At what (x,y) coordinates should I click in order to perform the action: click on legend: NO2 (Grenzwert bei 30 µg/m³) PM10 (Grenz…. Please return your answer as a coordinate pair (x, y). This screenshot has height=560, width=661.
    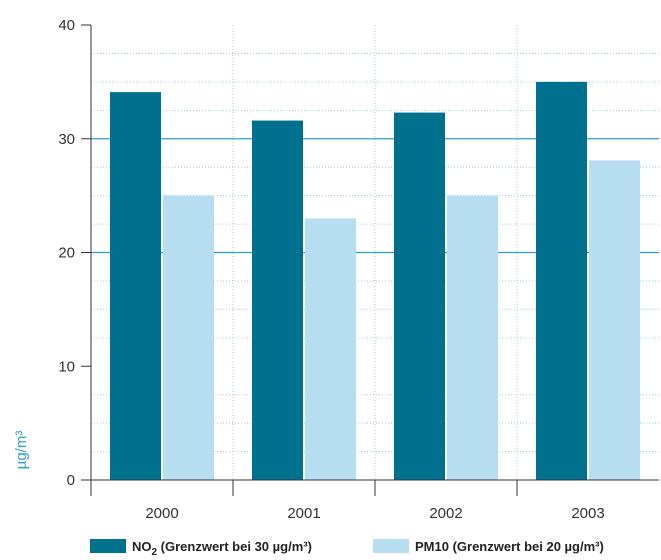
    Looking at the image, I should click on (347, 548).